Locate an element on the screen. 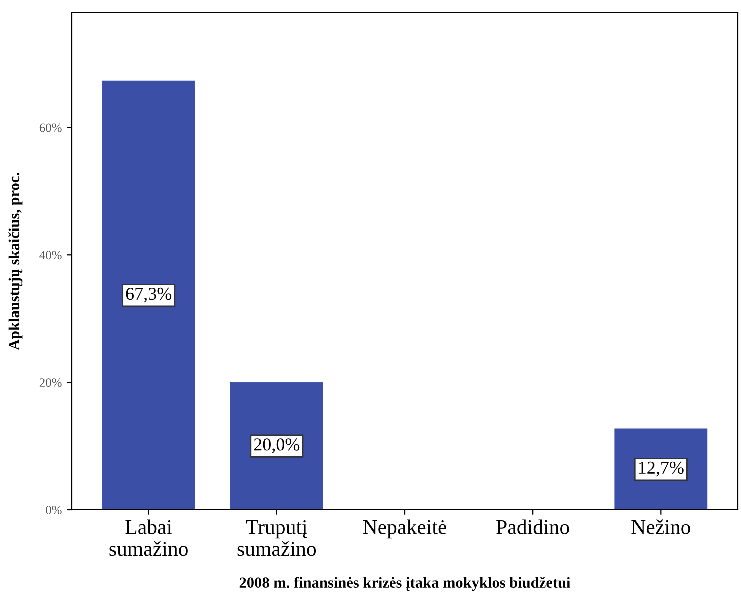 Image resolution: width=741 pixels, height=601 pixels. y-axis-title: Apklaustųjų skaičius, proc. is located at coordinates (15, 261).